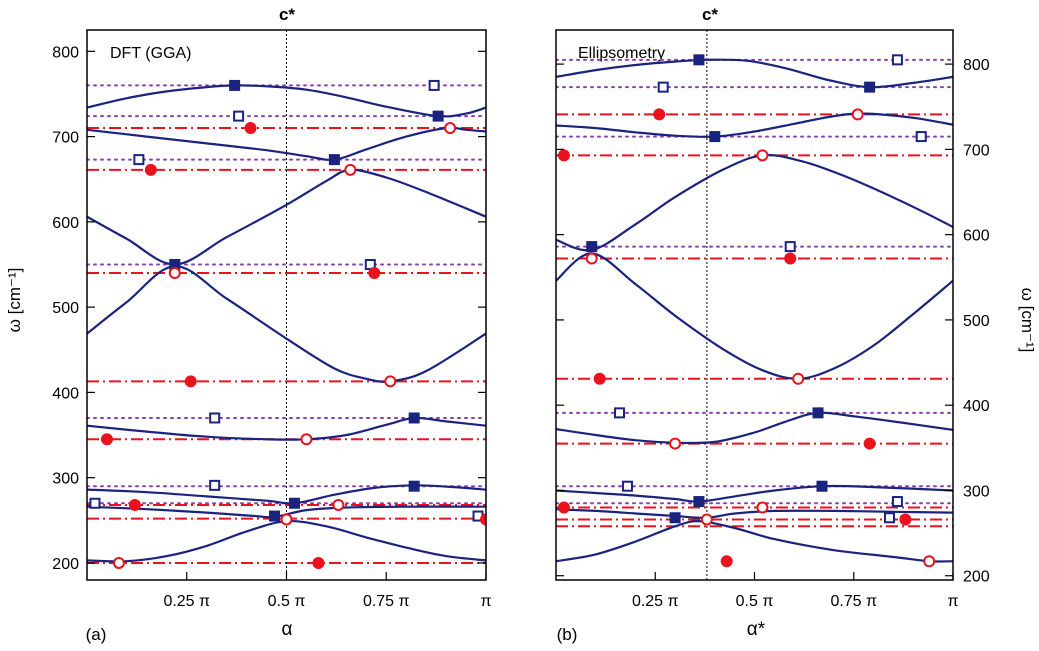  What do you see at coordinates (65, 223) in the screenshot?
I see `y-tick-label: 600` at bounding box center [65, 223].